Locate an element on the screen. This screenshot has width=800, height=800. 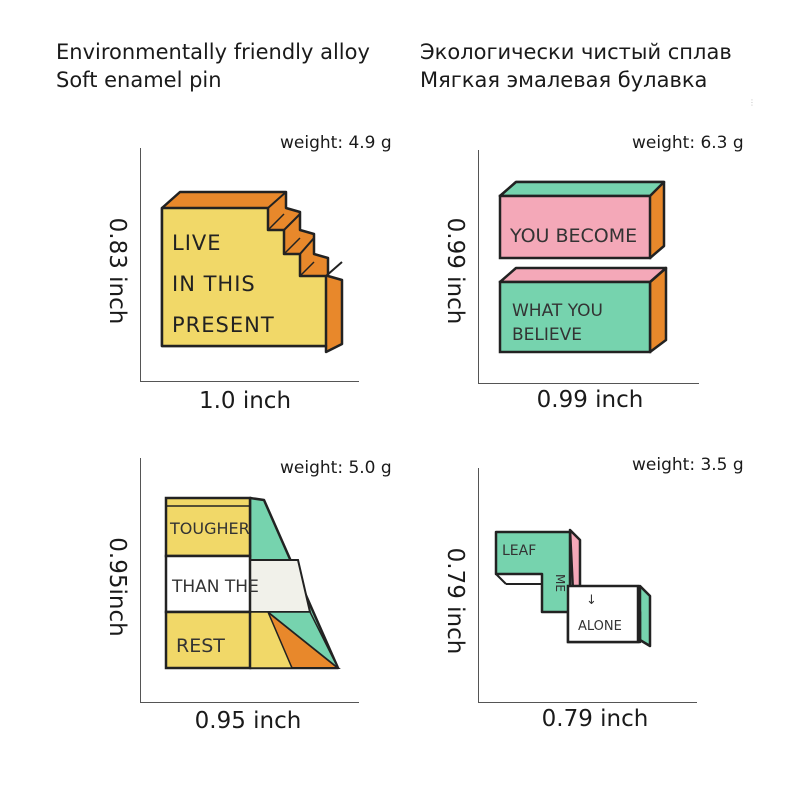
pin4-width: 0.79 inch is located at coordinates (595, 719).